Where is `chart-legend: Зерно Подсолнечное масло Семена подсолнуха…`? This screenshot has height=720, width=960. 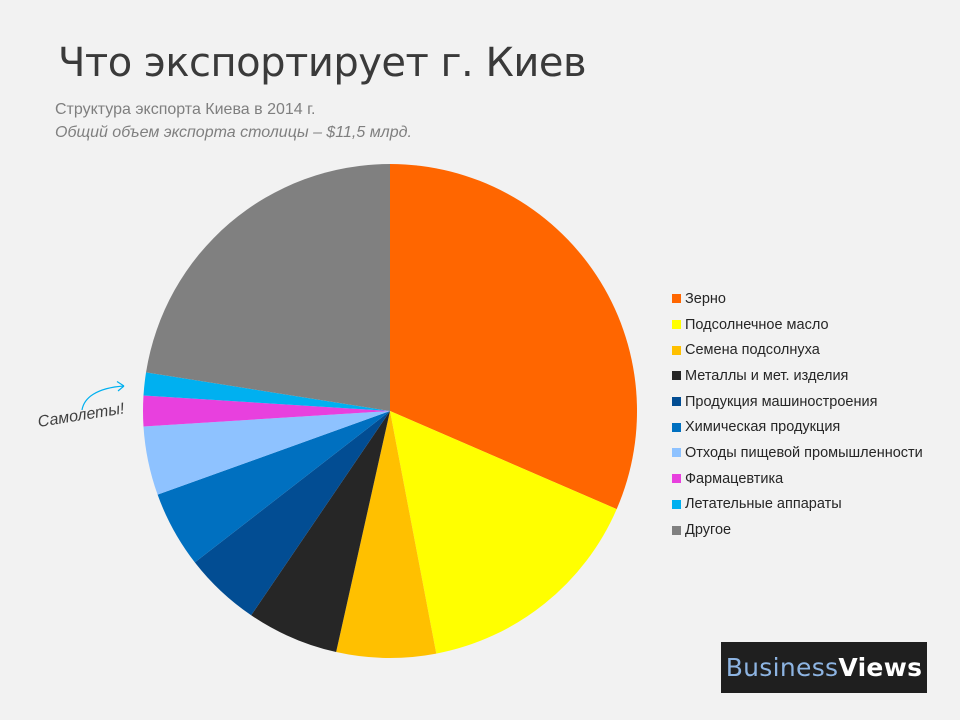
chart-legend: Зерно Подсолнечное масло Семена подсолнуха… is located at coordinates (797, 414).